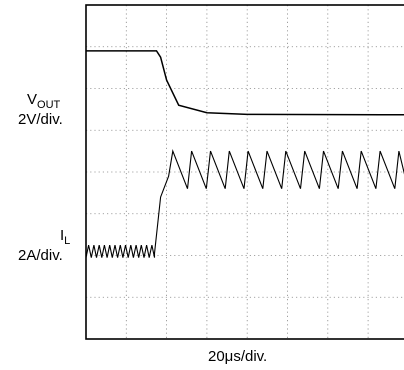 The width and height of the screenshot is (404, 370). What do you see at coordinates (40, 119) in the screenshot?
I see `vout-scale-label: 2V/div.` at bounding box center [40, 119].